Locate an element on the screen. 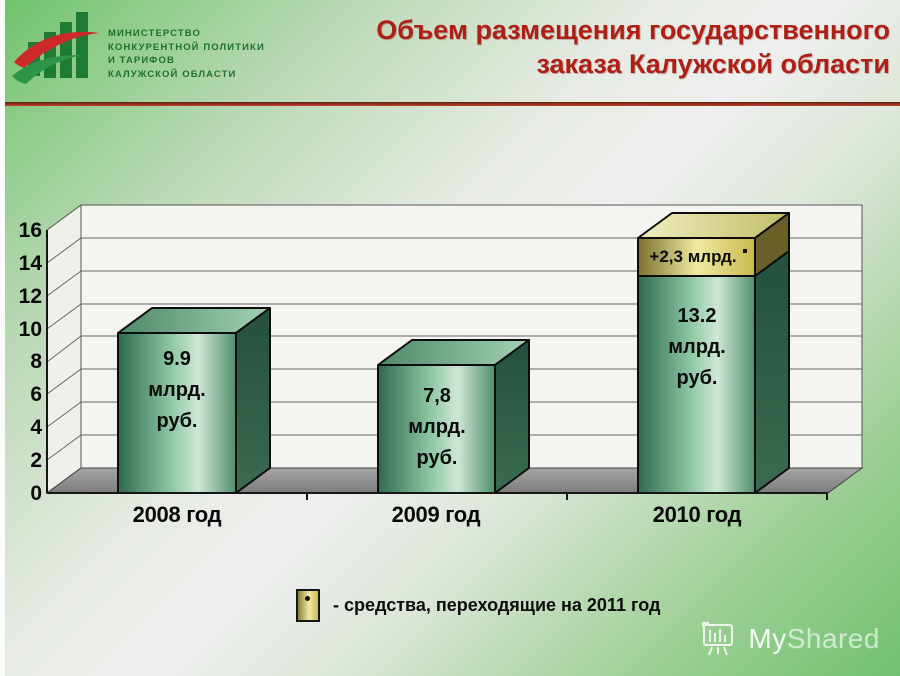  bar-value-label-2010: 13.2 млрд. руб. is located at coordinates (697, 347).